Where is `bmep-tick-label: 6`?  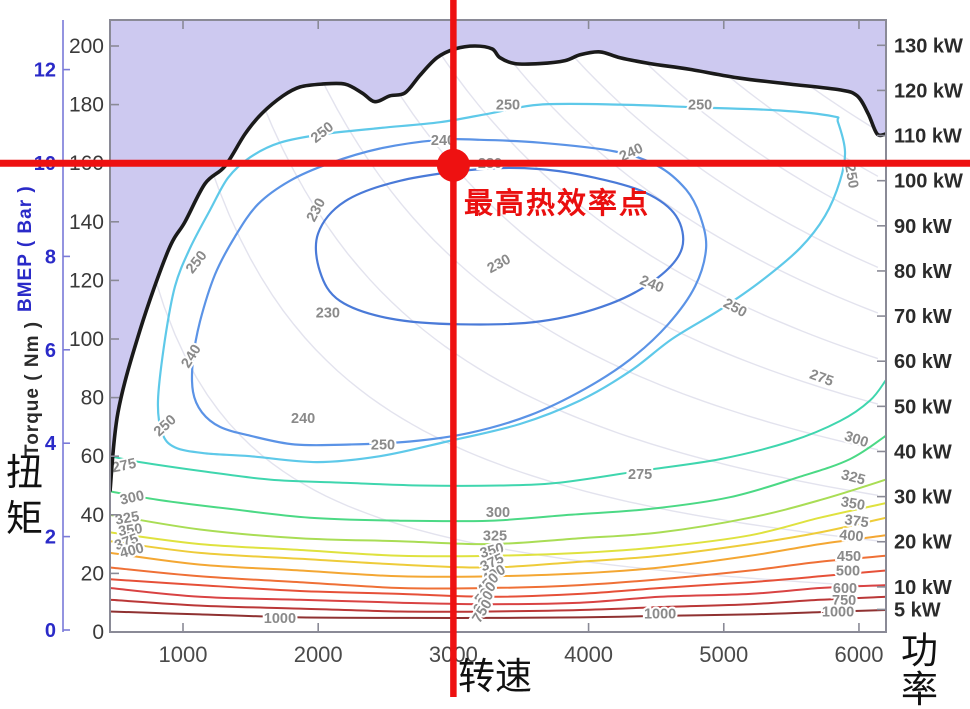 bmep-tick-label: 6 is located at coordinates (50, 351).